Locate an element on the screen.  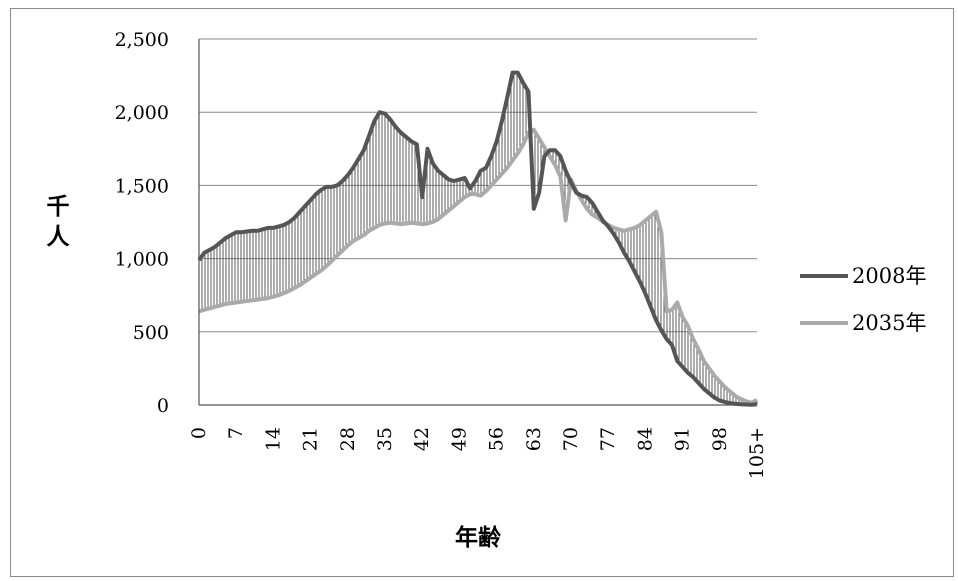
legend: 2008年 2035年 is located at coordinates (863, 299).